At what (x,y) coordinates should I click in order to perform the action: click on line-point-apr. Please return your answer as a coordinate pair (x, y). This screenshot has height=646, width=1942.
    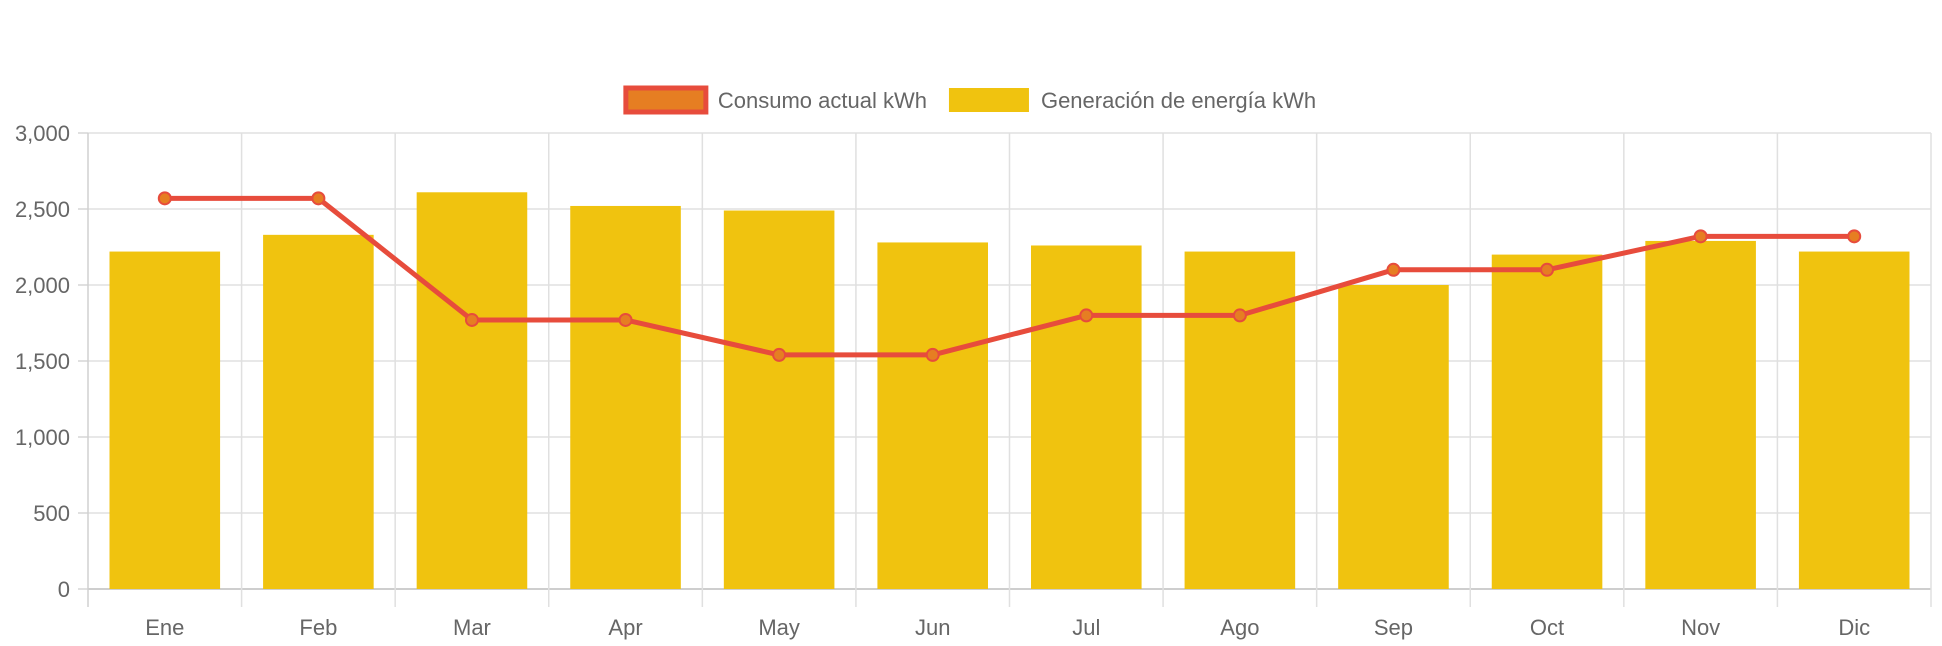
    Looking at the image, I should click on (625, 319).